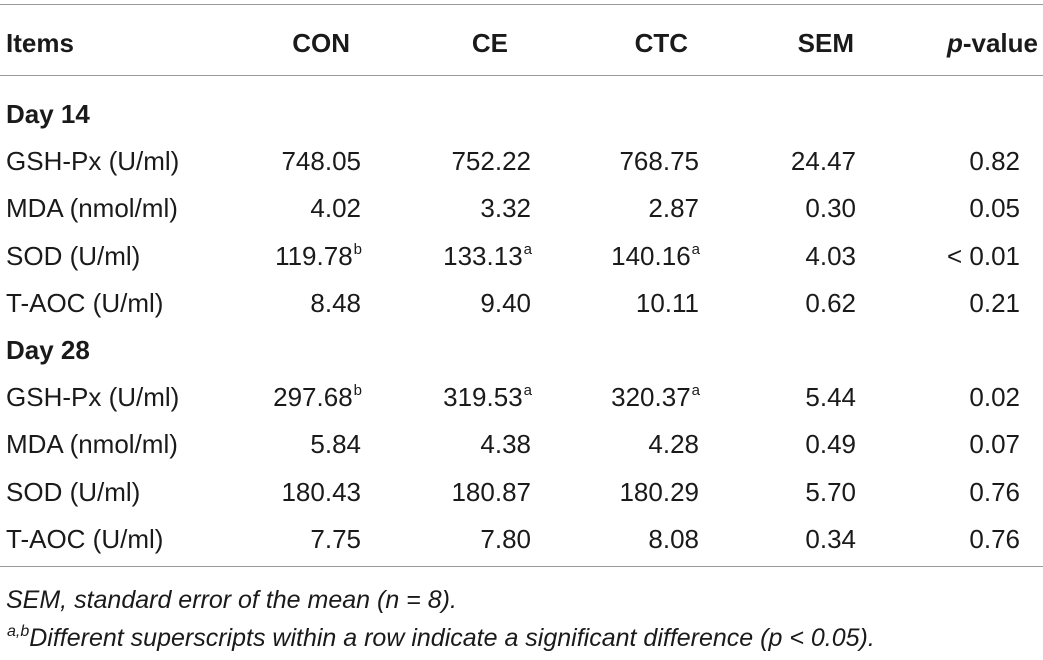 The width and height of the screenshot is (1043, 660). What do you see at coordinates (659, 161) in the screenshot?
I see `cell-value: 768.75` at bounding box center [659, 161].